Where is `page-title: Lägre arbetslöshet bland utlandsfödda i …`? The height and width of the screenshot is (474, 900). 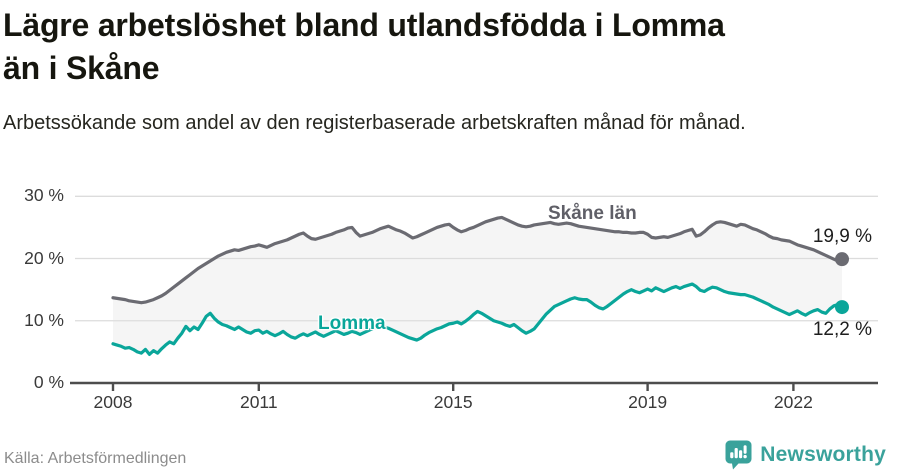 page-title: Lägre arbetslöshet bland utlandsfödda i … is located at coordinates (364, 47).